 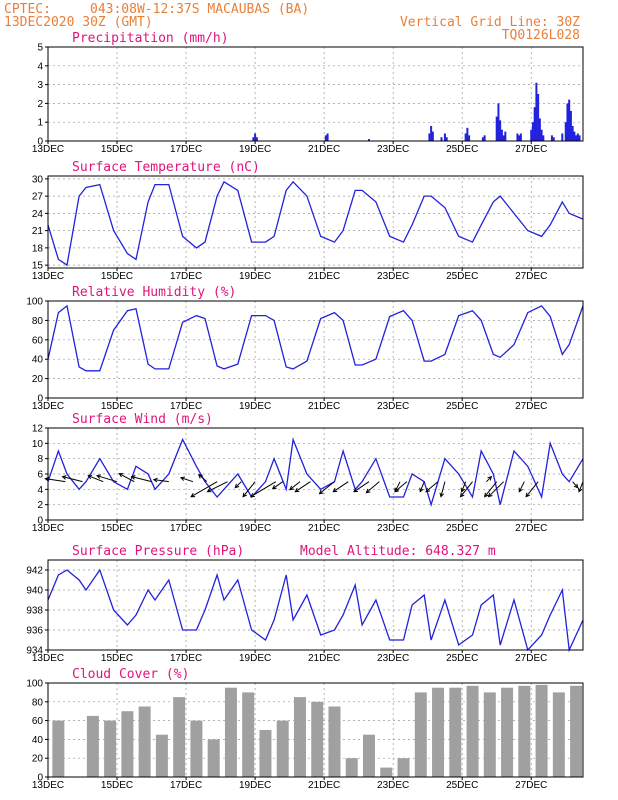 What do you see at coordinates (315, 94) in the screenshot?
I see `panel-frame` at bounding box center [315, 94].